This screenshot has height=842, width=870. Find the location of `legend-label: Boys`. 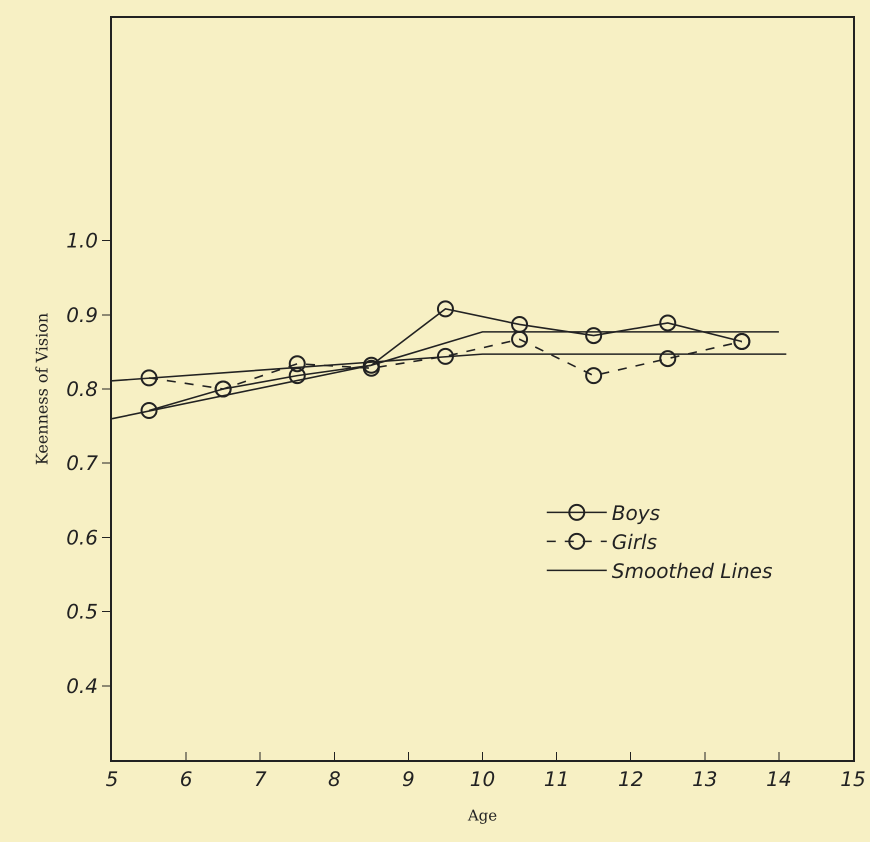

legend-label: Boys is located at coordinates (636, 513).